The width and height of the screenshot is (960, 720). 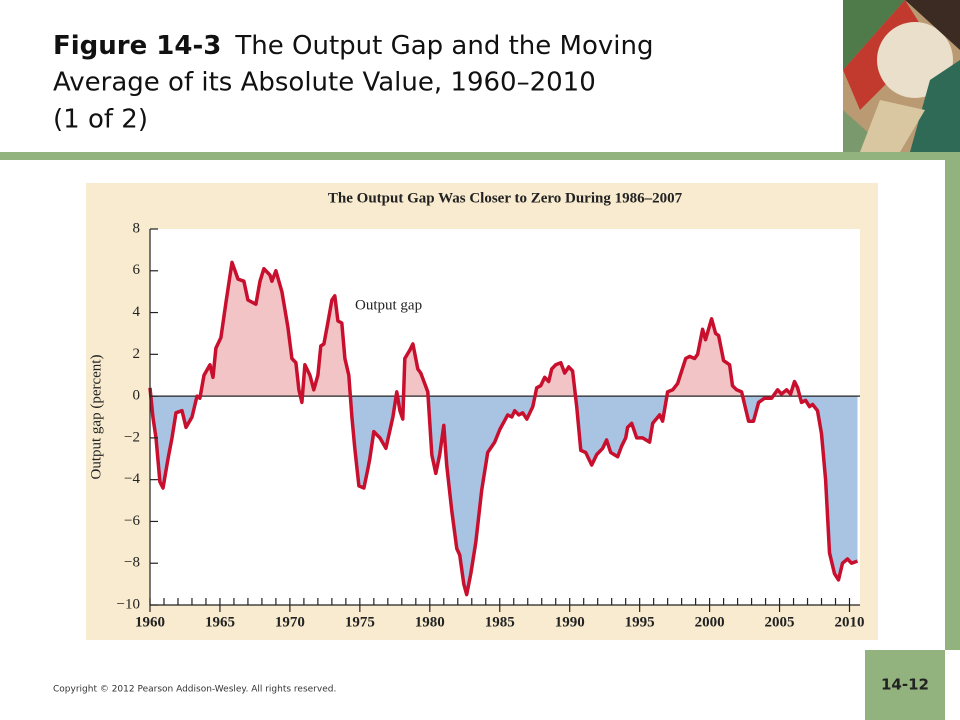 I want to click on x-tick-label: 1980, so click(x=430, y=622).